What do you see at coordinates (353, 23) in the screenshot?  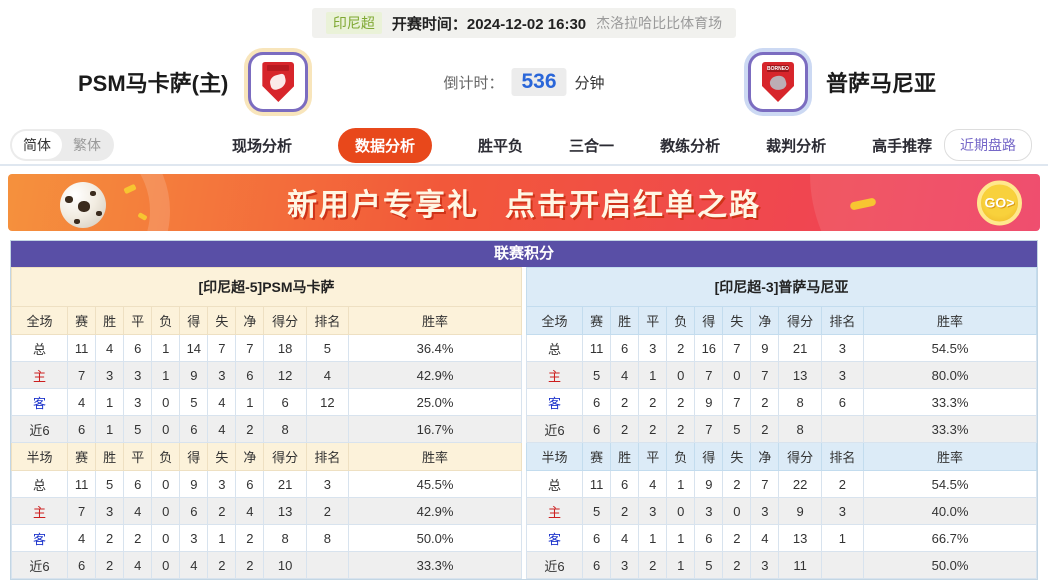 I see `league-badge: 印尼超` at bounding box center [353, 23].